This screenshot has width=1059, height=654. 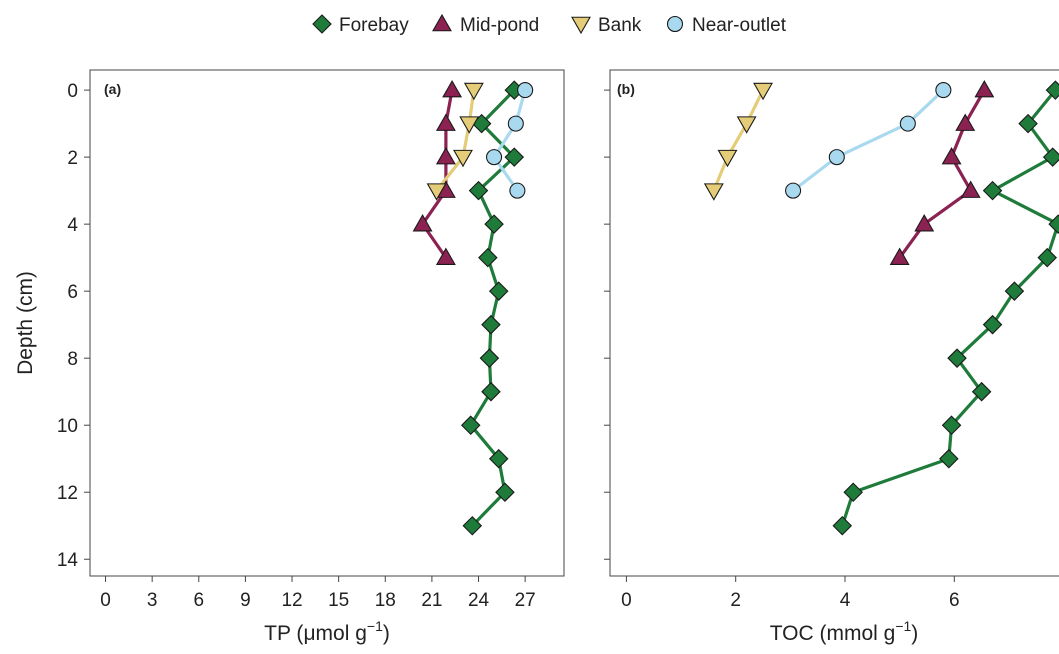 I want to click on panel-a-label: (a), so click(x=112, y=89).